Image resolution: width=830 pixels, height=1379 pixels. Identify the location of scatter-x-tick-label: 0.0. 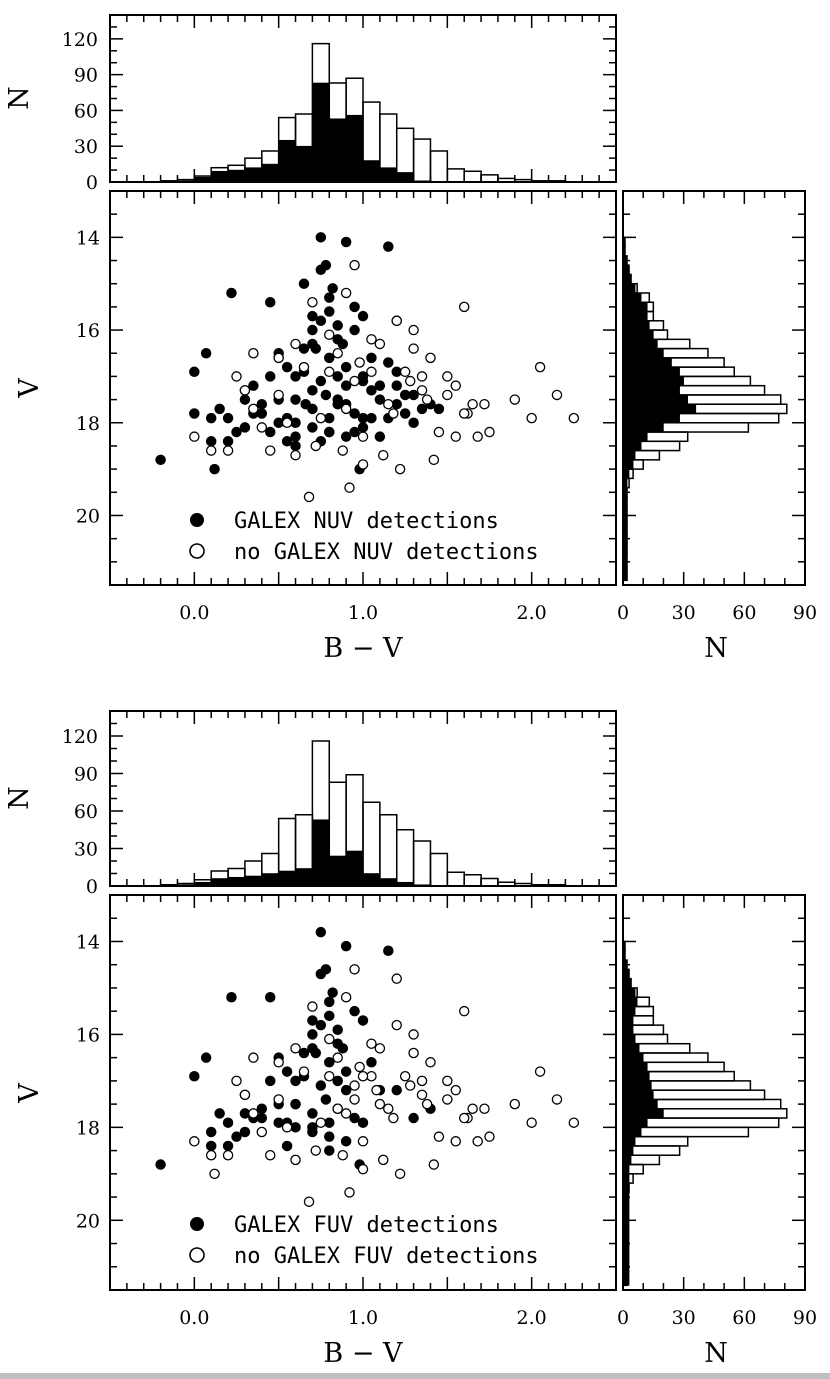
(194, 1318).